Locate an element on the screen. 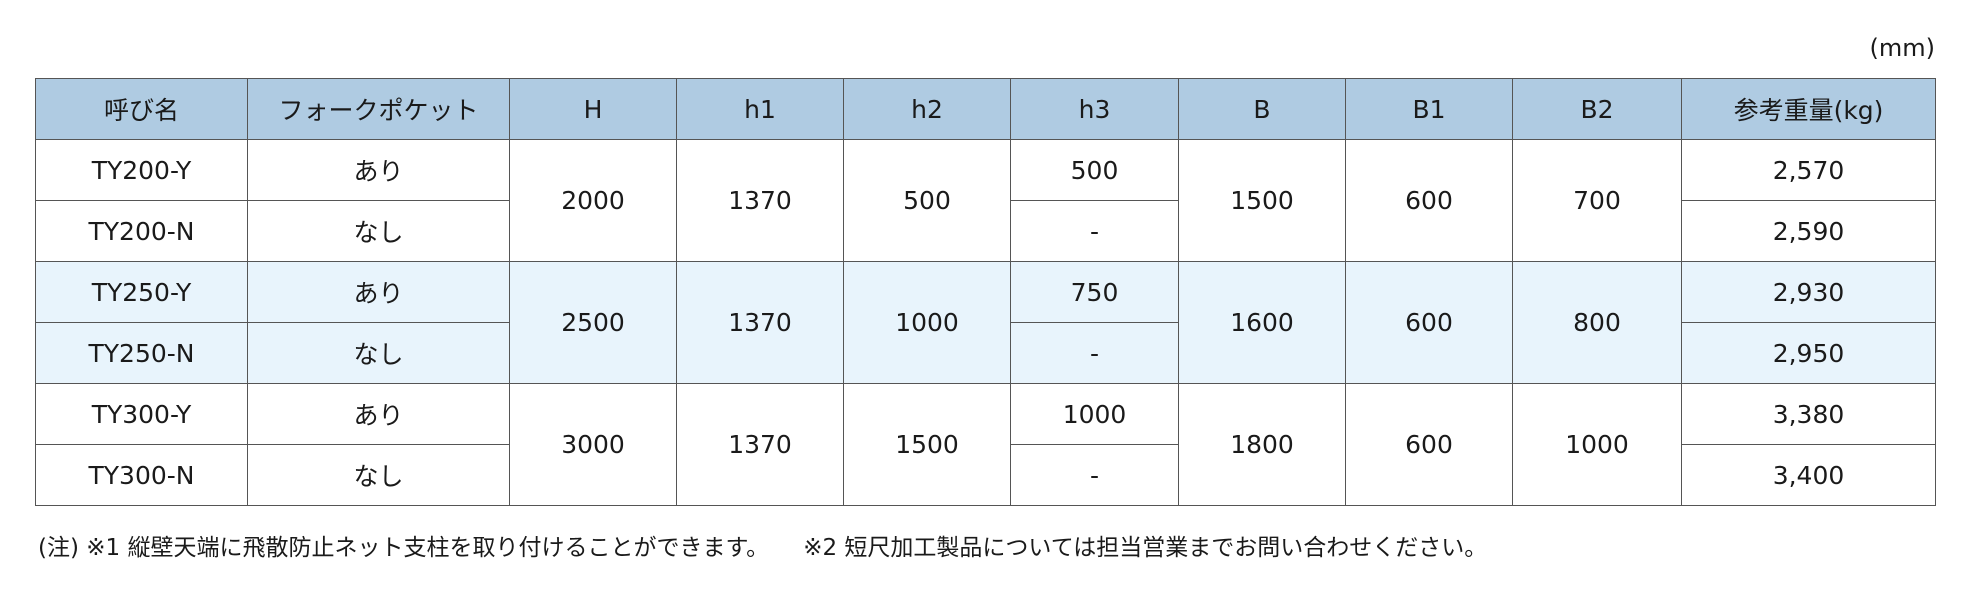 The height and width of the screenshot is (597, 1969). cell-B: 1600 is located at coordinates (1262, 322).